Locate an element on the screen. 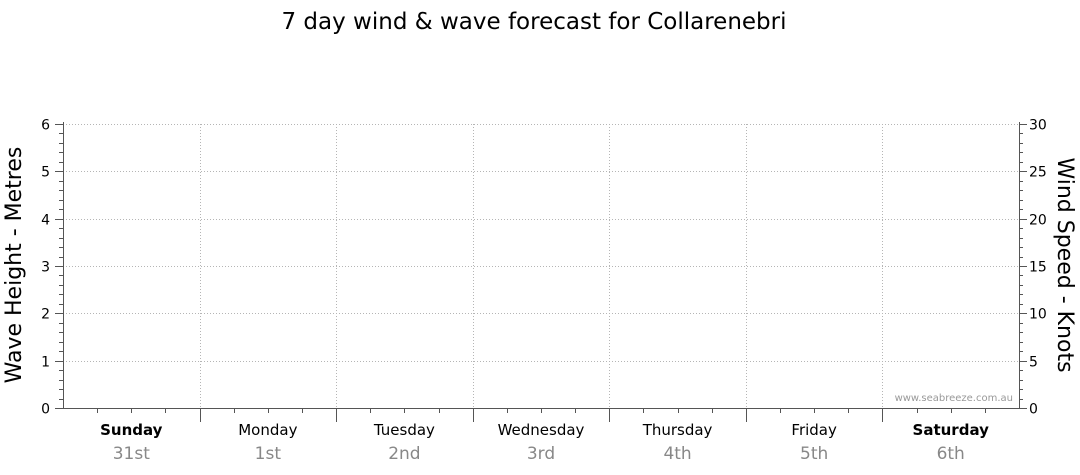 The height and width of the screenshot is (475, 1080). right-tick-label: 20 is located at coordinates (1038, 221).